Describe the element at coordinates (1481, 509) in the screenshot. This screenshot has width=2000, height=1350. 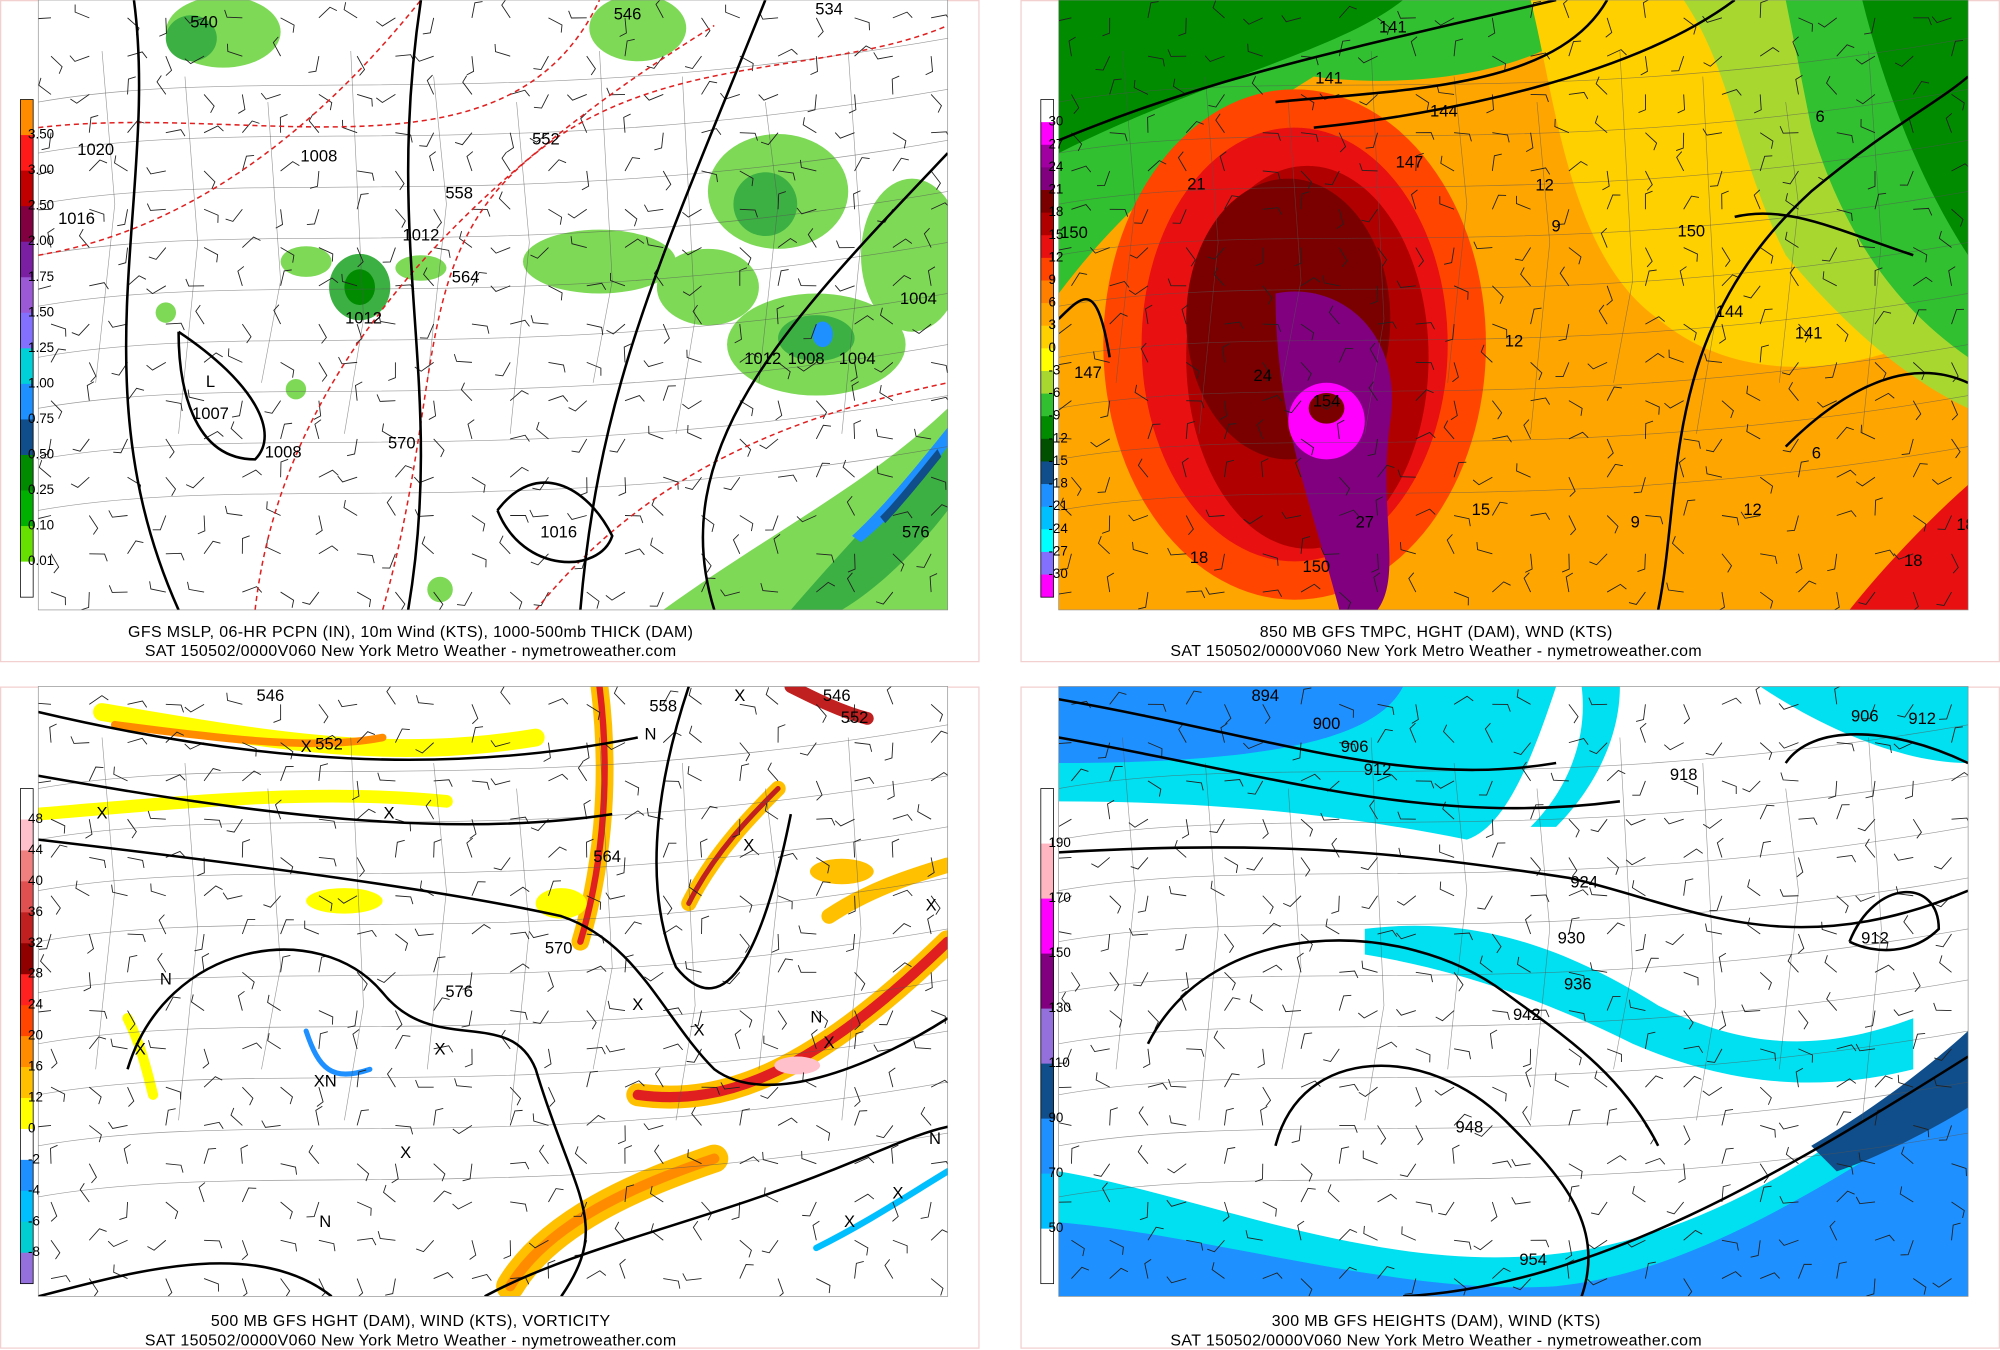
I see `contour-label: 15` at that location.